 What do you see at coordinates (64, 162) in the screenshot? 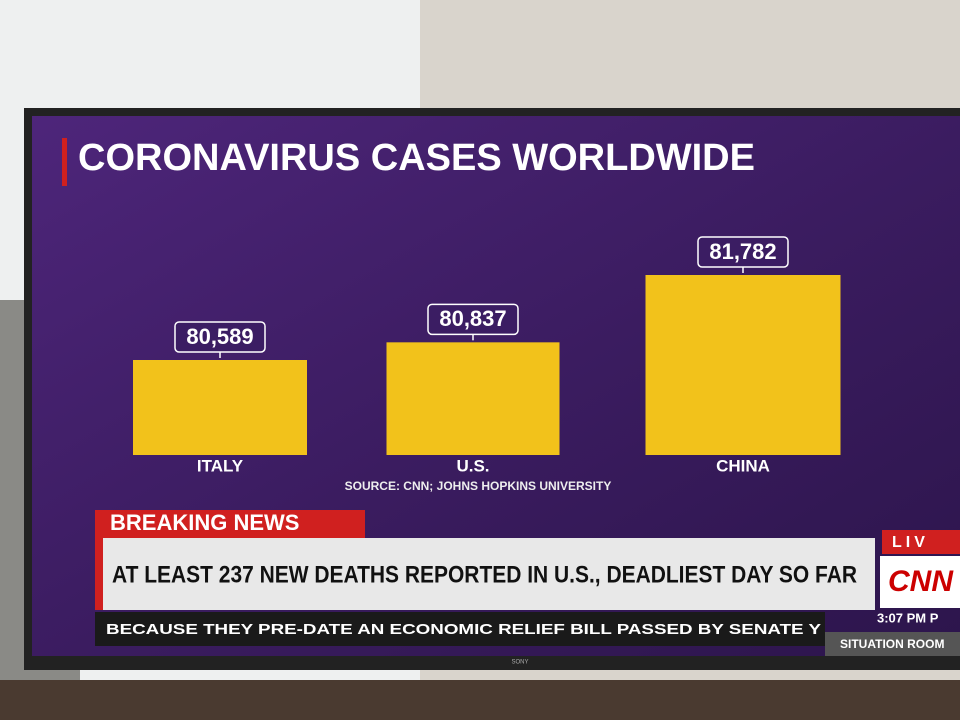
I see `title-accent` at bounding box center [64, 162].